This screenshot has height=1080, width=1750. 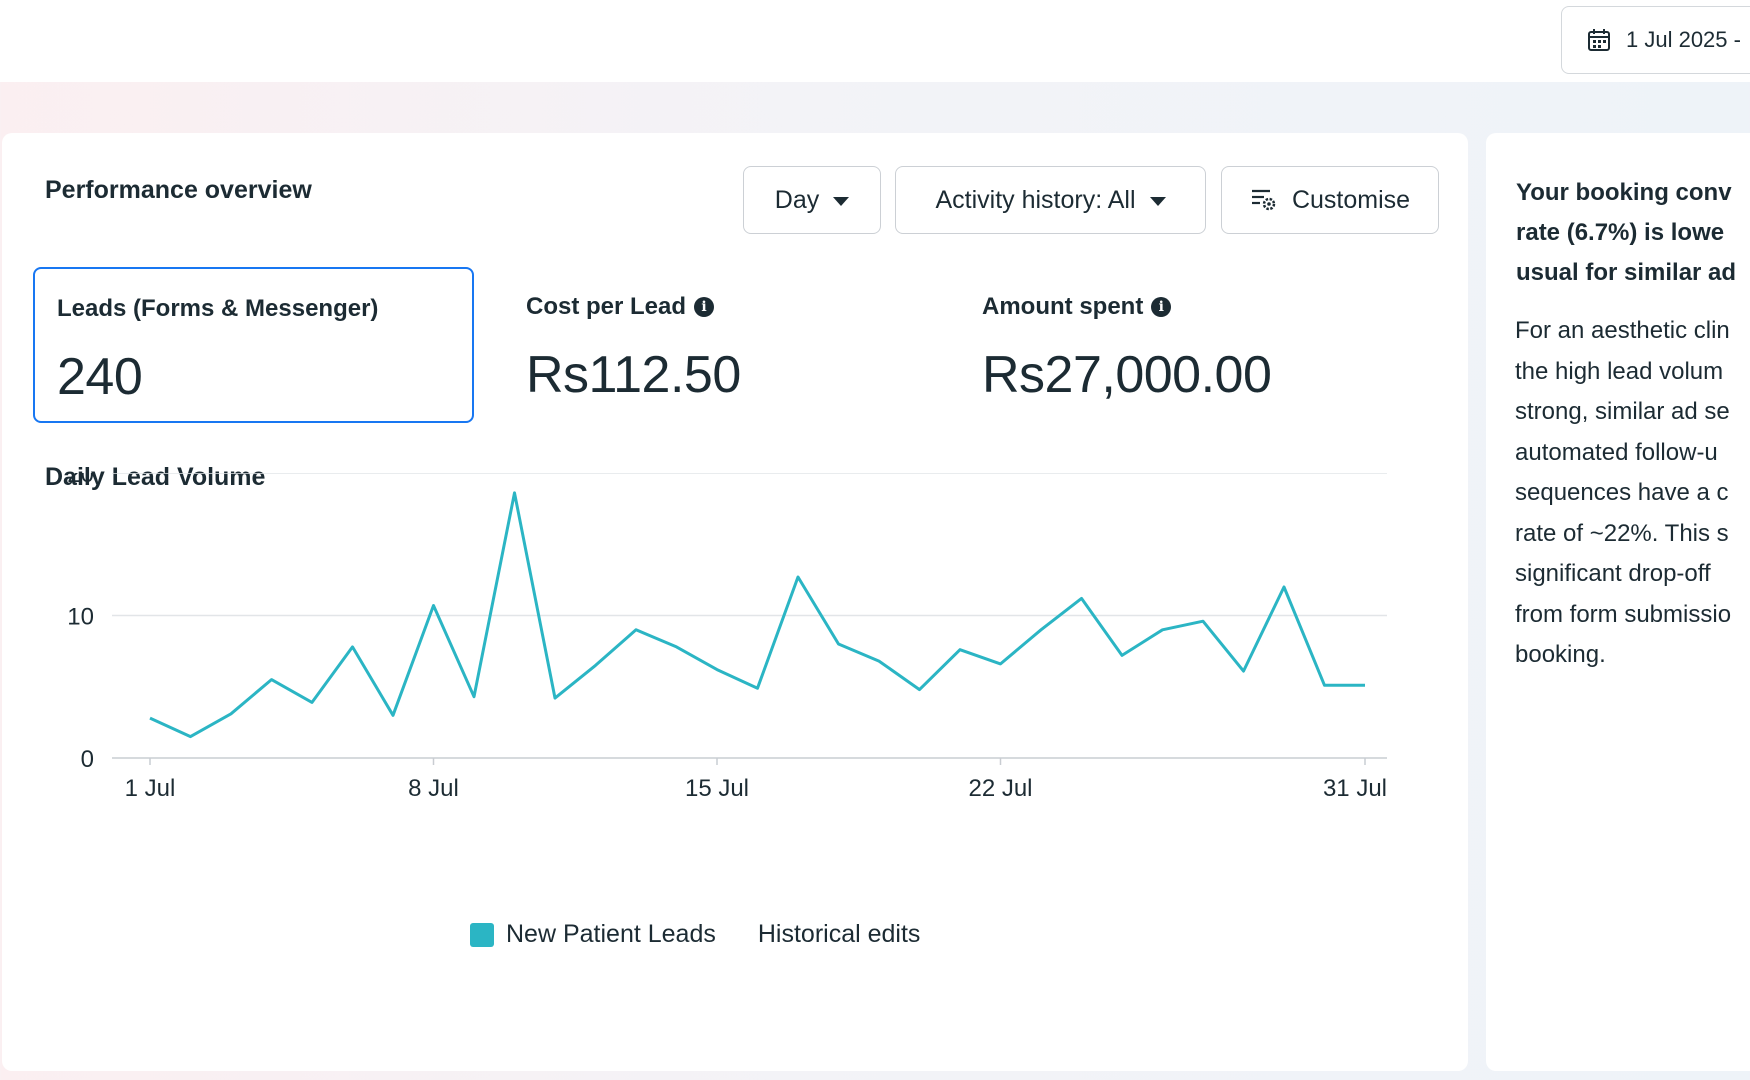 I want to click on panel-title: Performance overview, so click(x=178, y=190).